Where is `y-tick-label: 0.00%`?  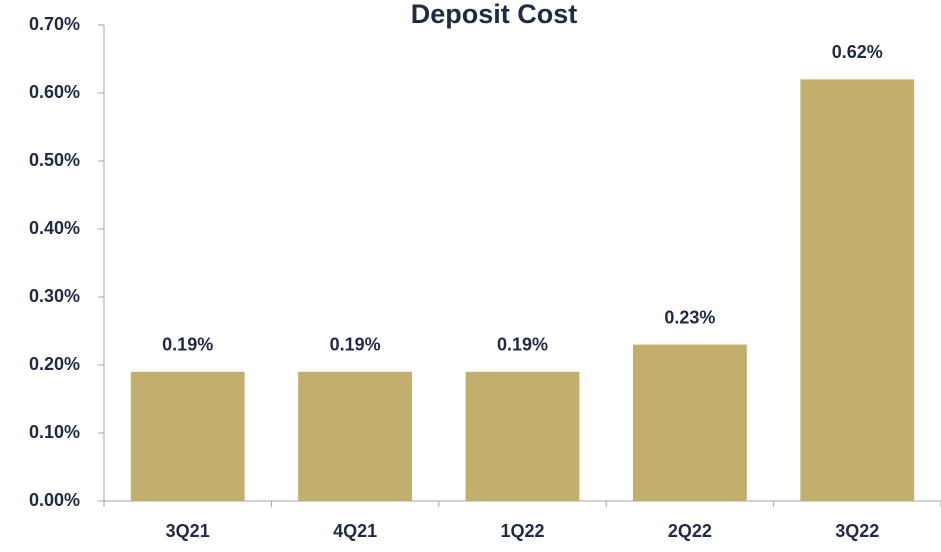
y-tick-label: 0.00% is located at coordinates (54, 500).